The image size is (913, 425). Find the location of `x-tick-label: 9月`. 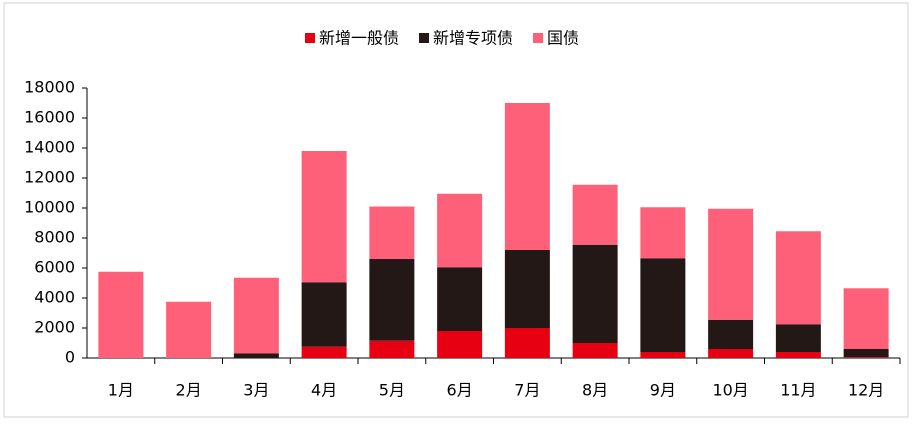

x-tick-label: 9月 is located at coordinates (663, 390).